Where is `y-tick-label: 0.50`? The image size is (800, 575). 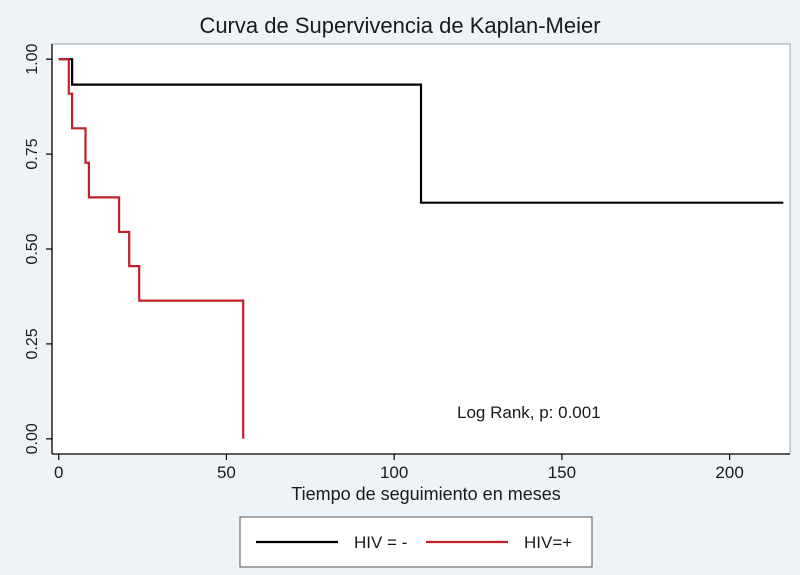
y-tick-label: 0.50 is located at coordinates (32, 248).